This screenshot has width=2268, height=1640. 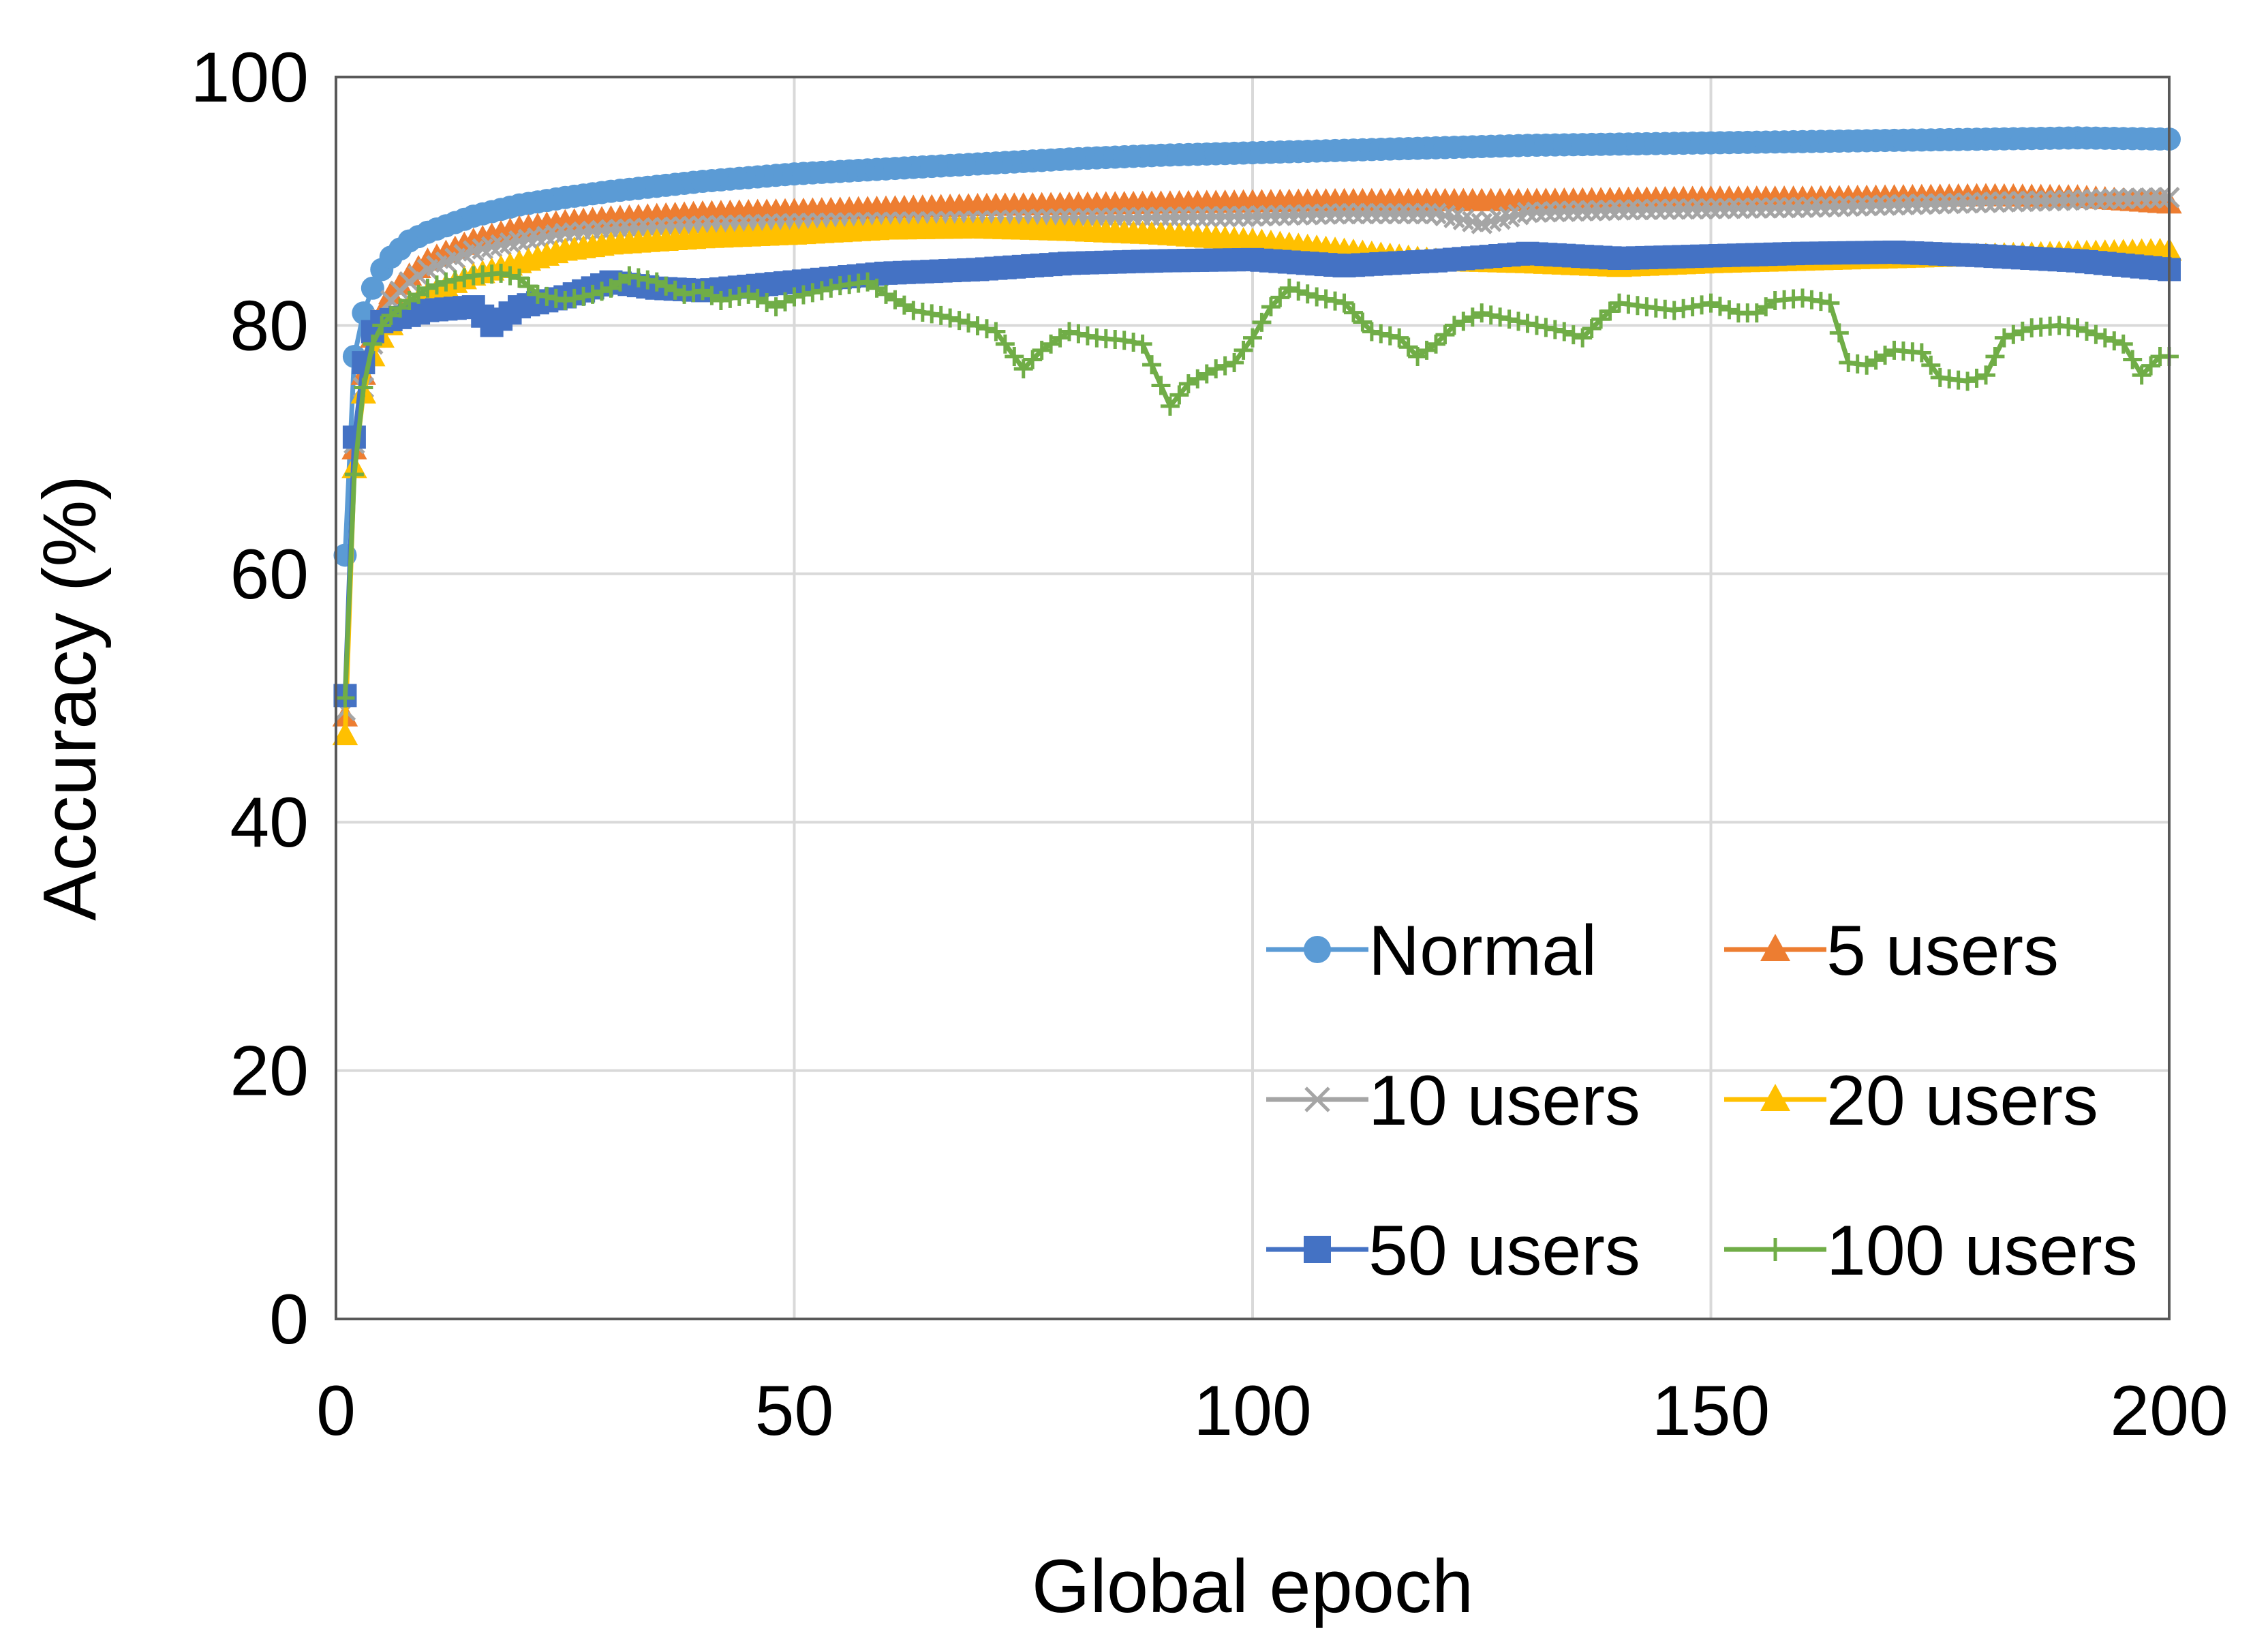 What do you see at coordinates (794, 1411) in the screenshot?
I see `x-tick-label: 50` at bounding box center [794, 1411].